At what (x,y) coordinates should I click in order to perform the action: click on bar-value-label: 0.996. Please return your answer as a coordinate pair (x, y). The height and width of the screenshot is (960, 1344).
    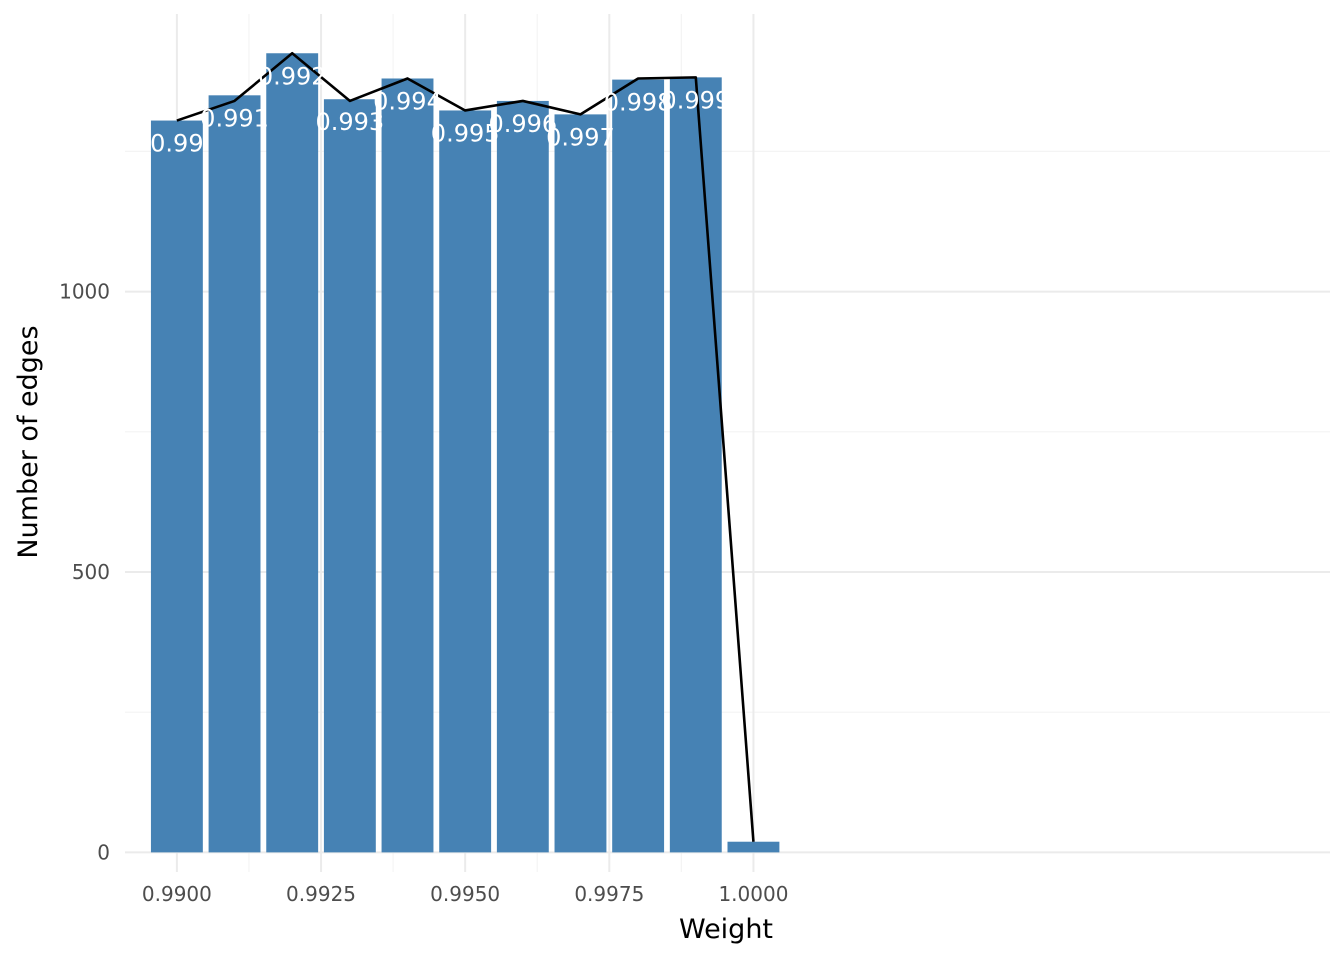
    Looking at the image, I should click on (522, 124).